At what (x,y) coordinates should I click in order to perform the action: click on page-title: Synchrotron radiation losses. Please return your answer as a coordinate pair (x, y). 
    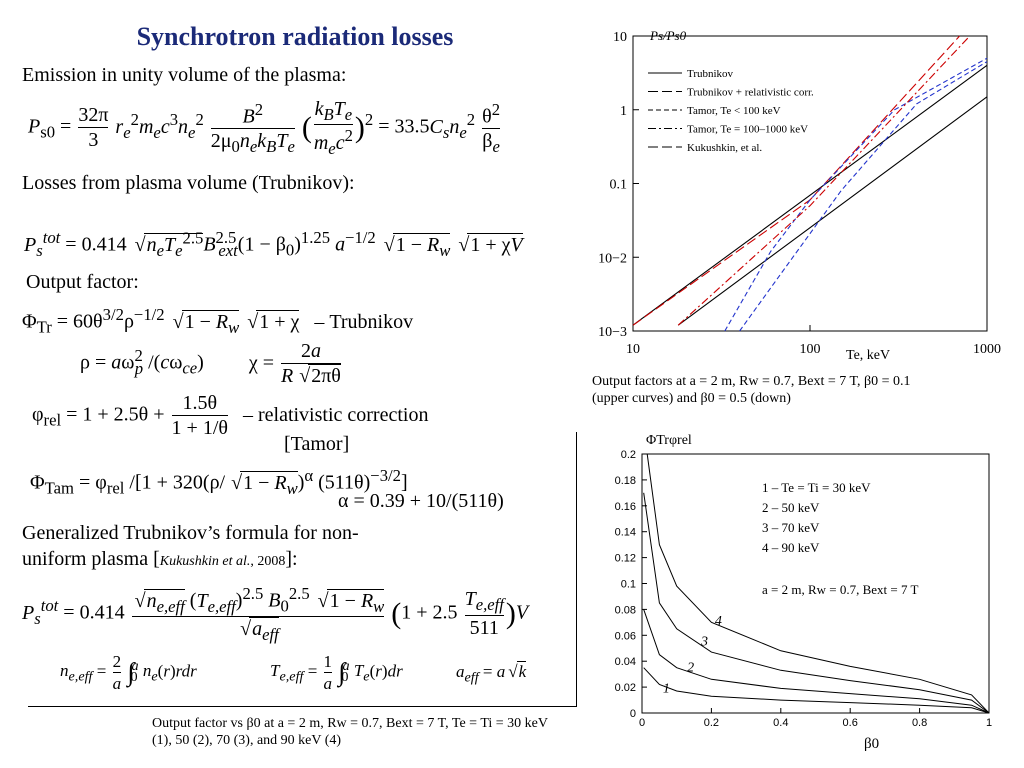
    Looking at the image, I should click on (295, 36).